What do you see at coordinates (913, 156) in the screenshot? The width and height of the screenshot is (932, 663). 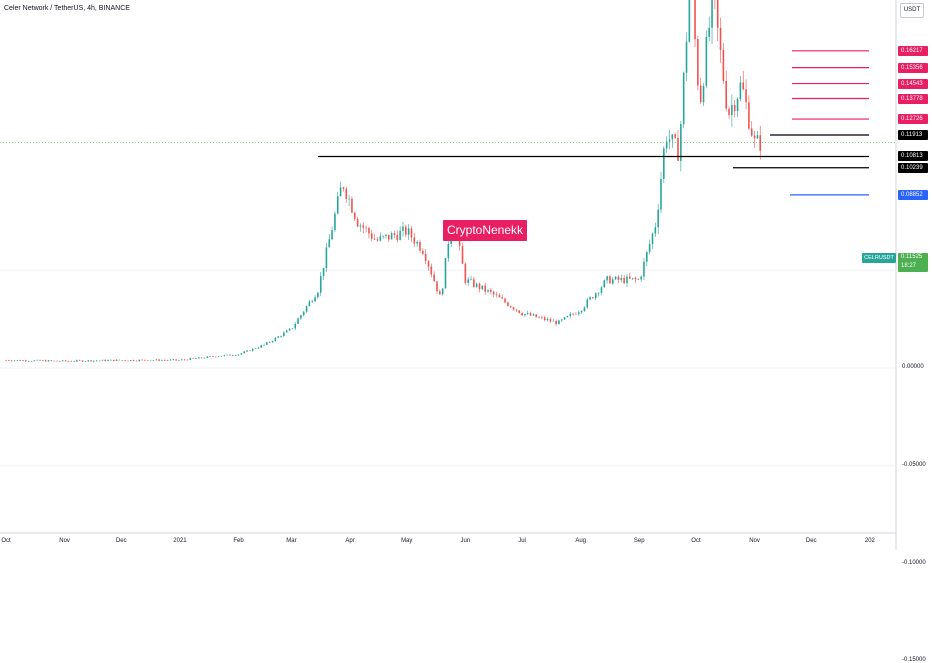 I see `price-label-support: 0.10813` at bounding box center [913, 156].